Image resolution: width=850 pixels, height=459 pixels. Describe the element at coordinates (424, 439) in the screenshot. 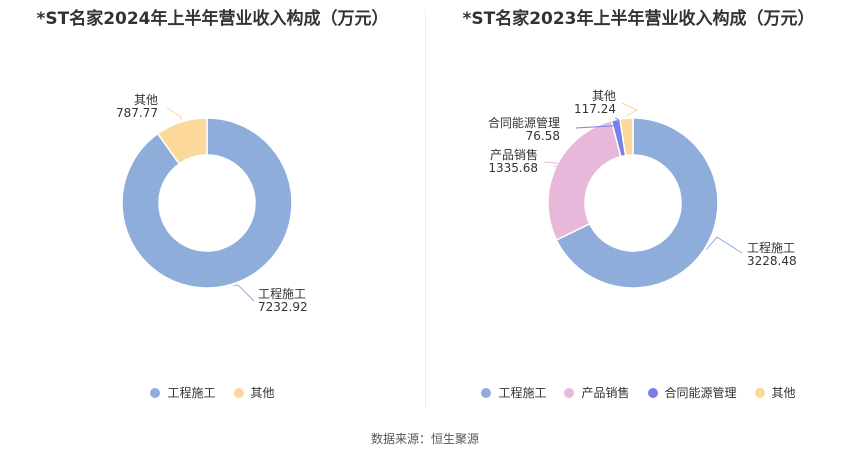

I see `data-source-note: 数据来源：恒生聚源` at that location.